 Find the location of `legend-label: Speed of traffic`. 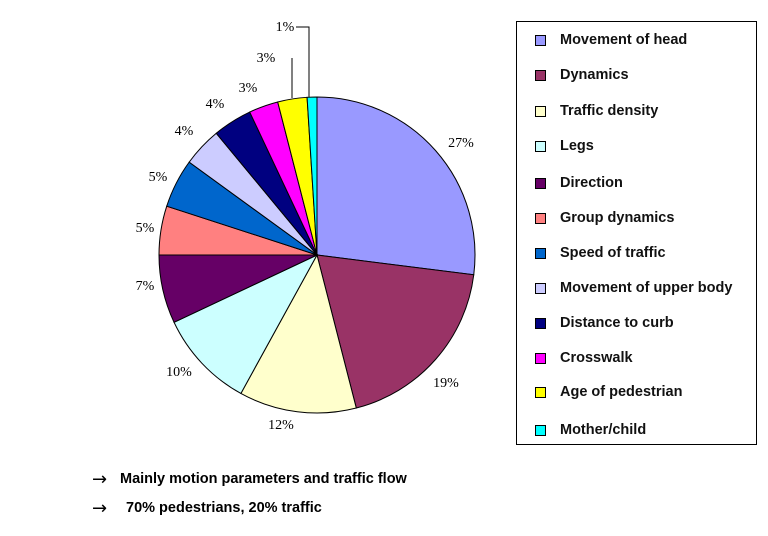

legend-label: Speed of traffic is located at coordinates (613, 253).